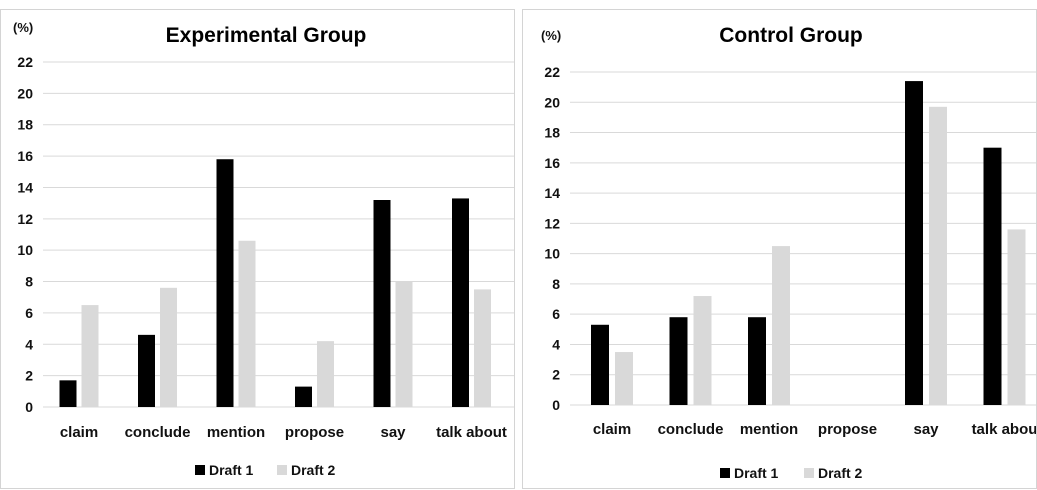  What do you see at coordinates (471, 432) in the screenshot?
I see `x-category-label-talk-about: talk about` at bounding box center [471, 432].